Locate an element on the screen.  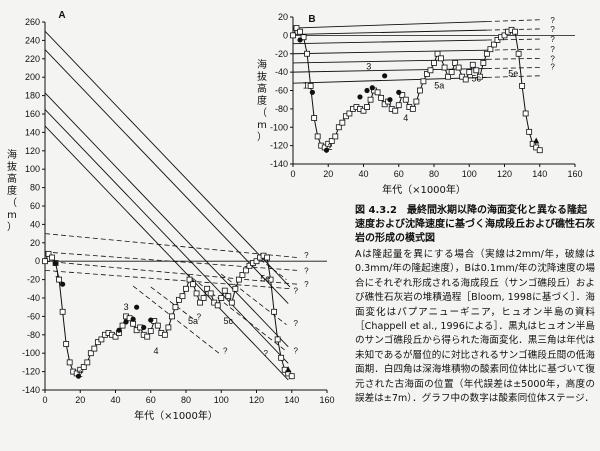
y-tick-label: -140 is located at coordinates (31, 390).